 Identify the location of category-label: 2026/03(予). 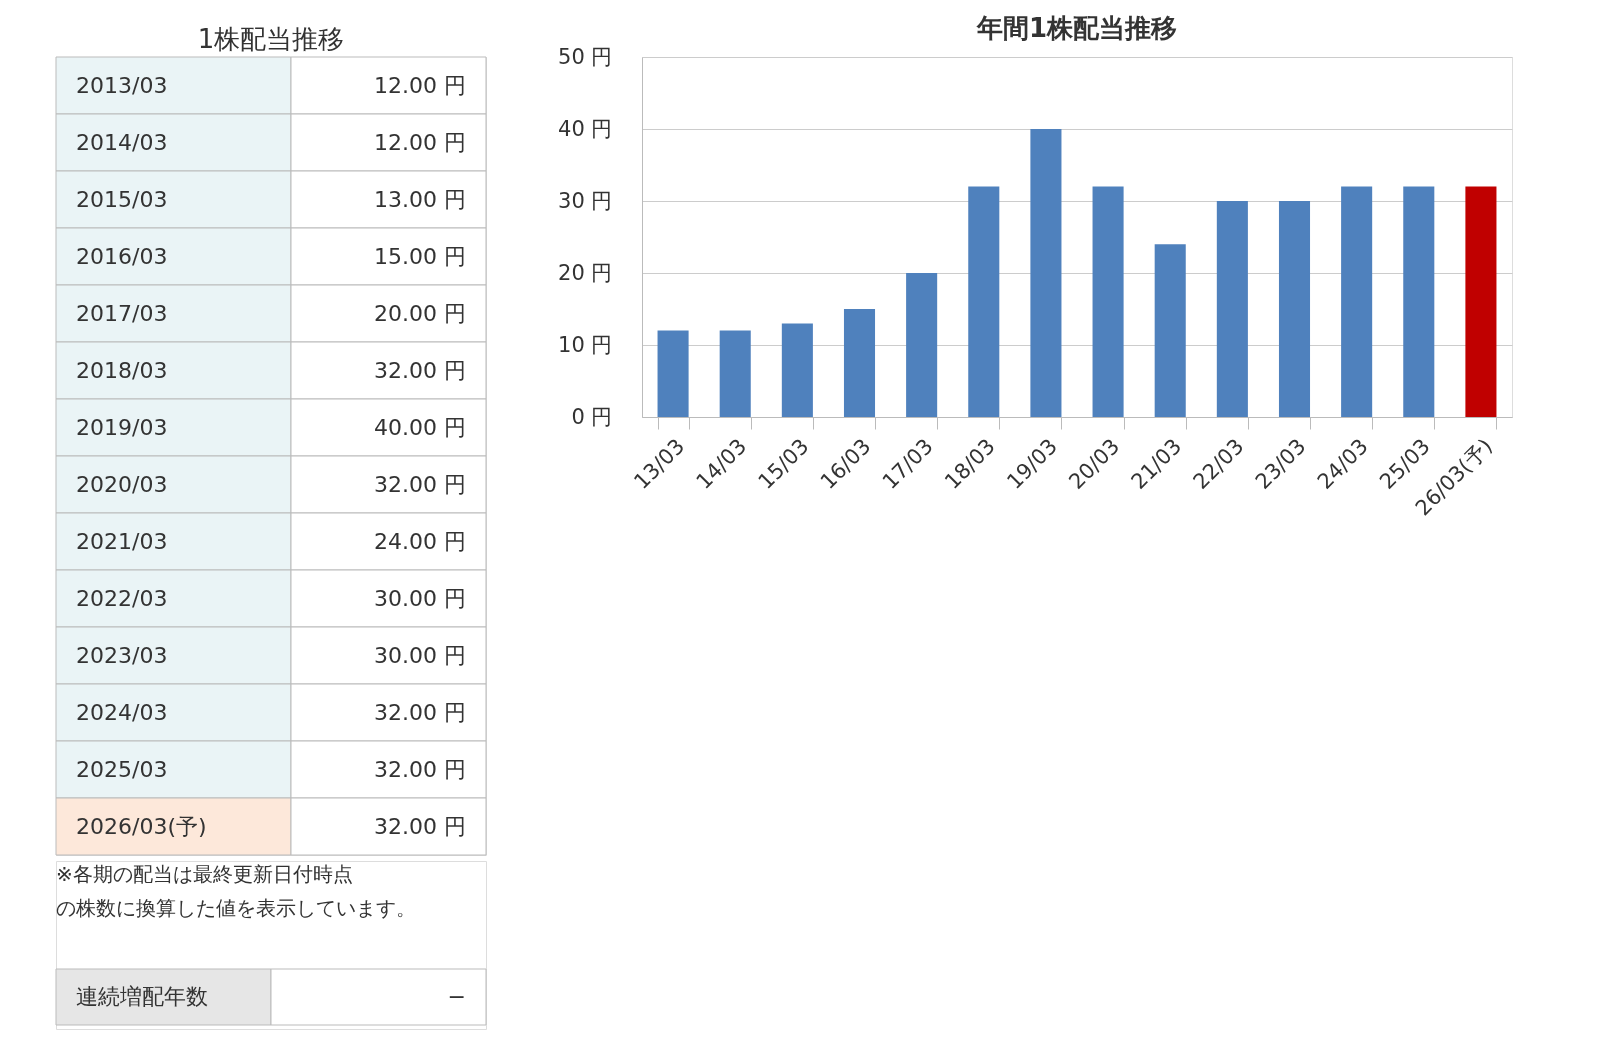
(141, 826).